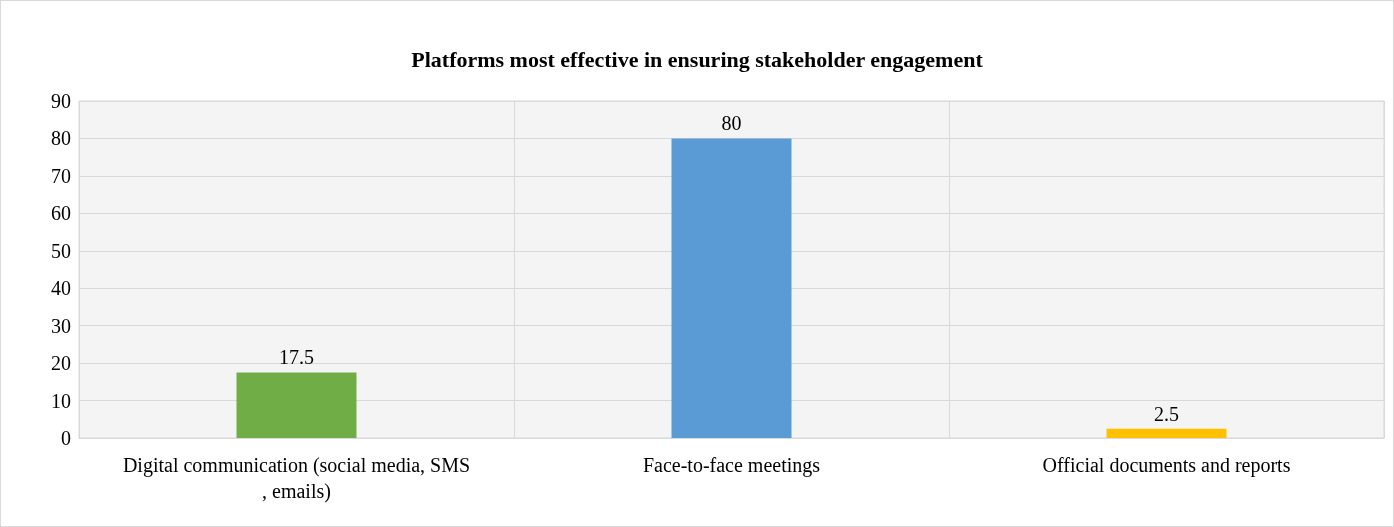  I want to click on y-tick-label: 70, so click(61, 175).